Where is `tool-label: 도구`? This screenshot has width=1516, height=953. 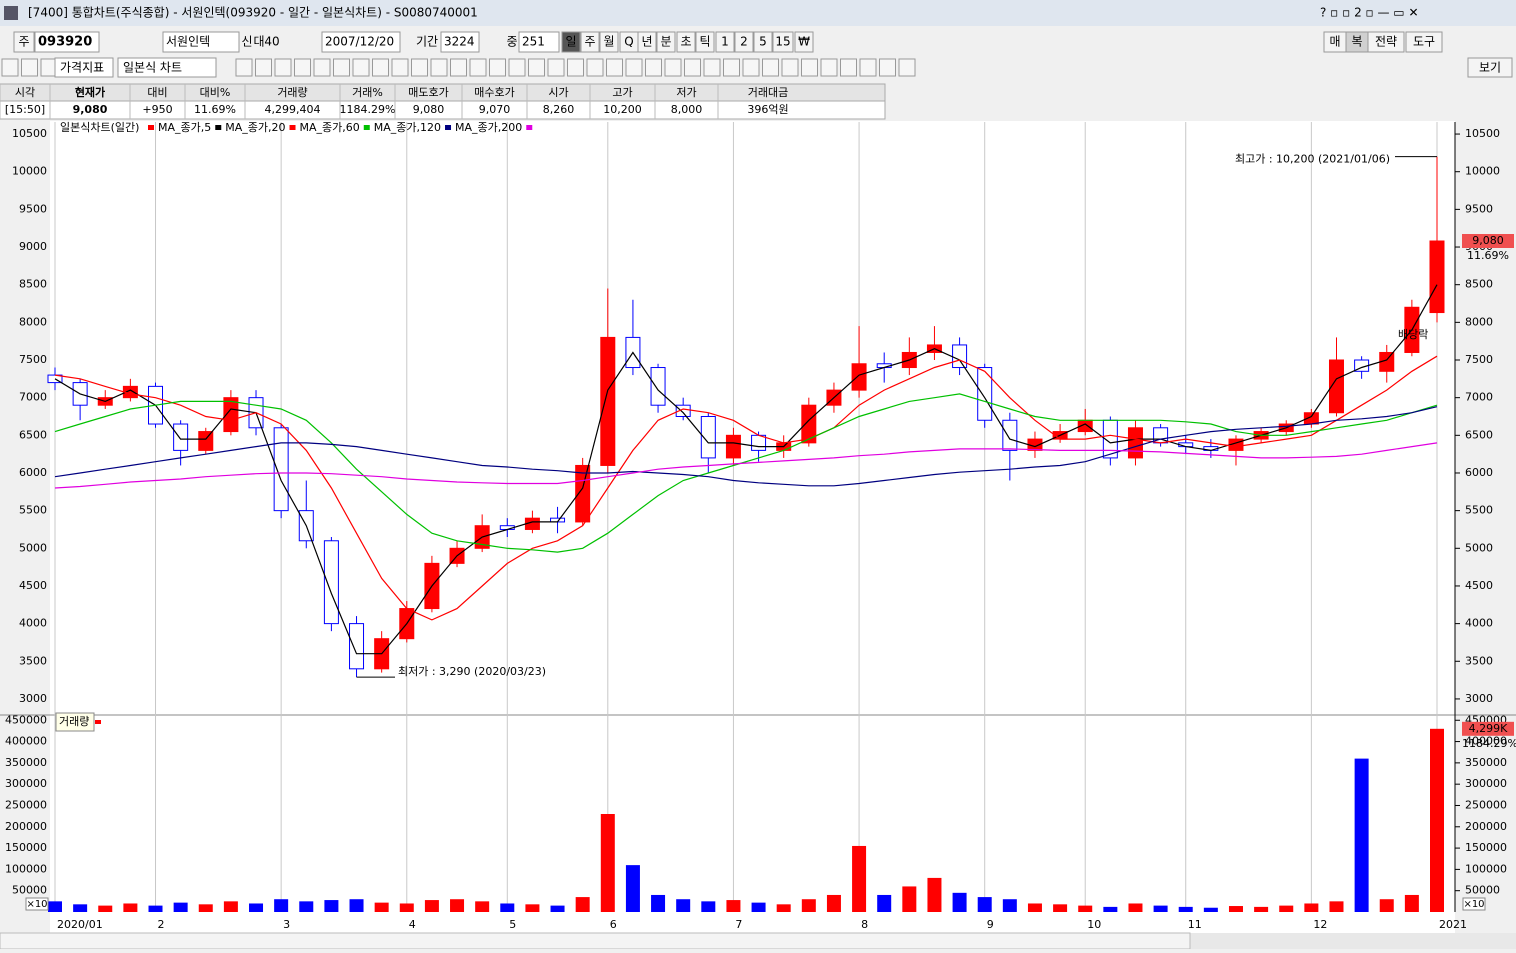 tool-label: 도구 is located at coordinates (1424, 42).